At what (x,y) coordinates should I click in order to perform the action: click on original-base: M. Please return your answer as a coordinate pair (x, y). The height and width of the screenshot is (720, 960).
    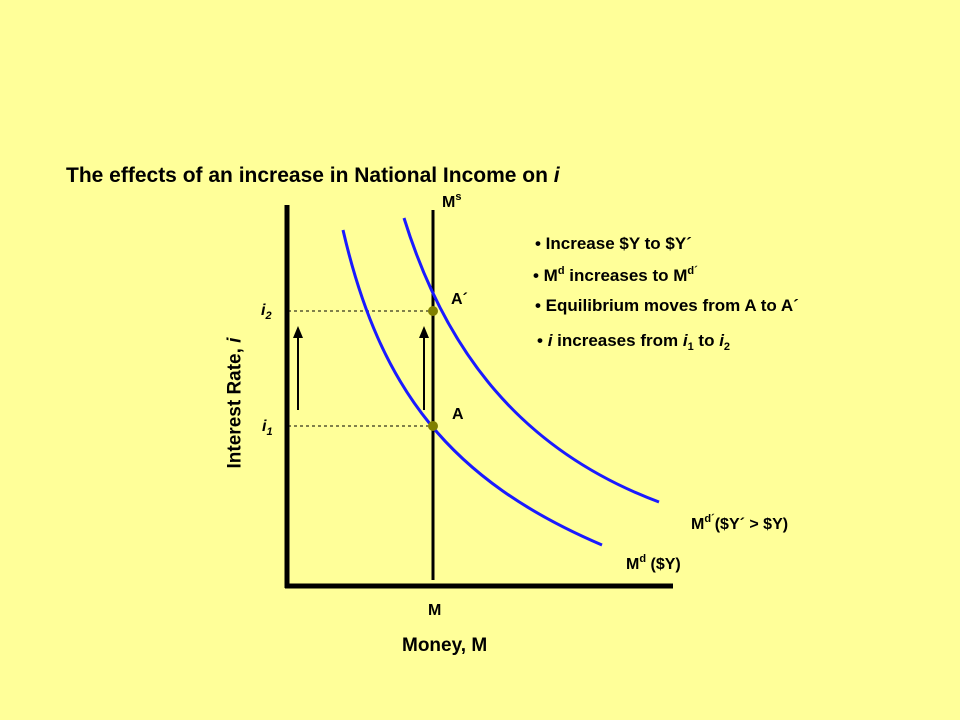
    Looking at the image, I should click on (633, 564).